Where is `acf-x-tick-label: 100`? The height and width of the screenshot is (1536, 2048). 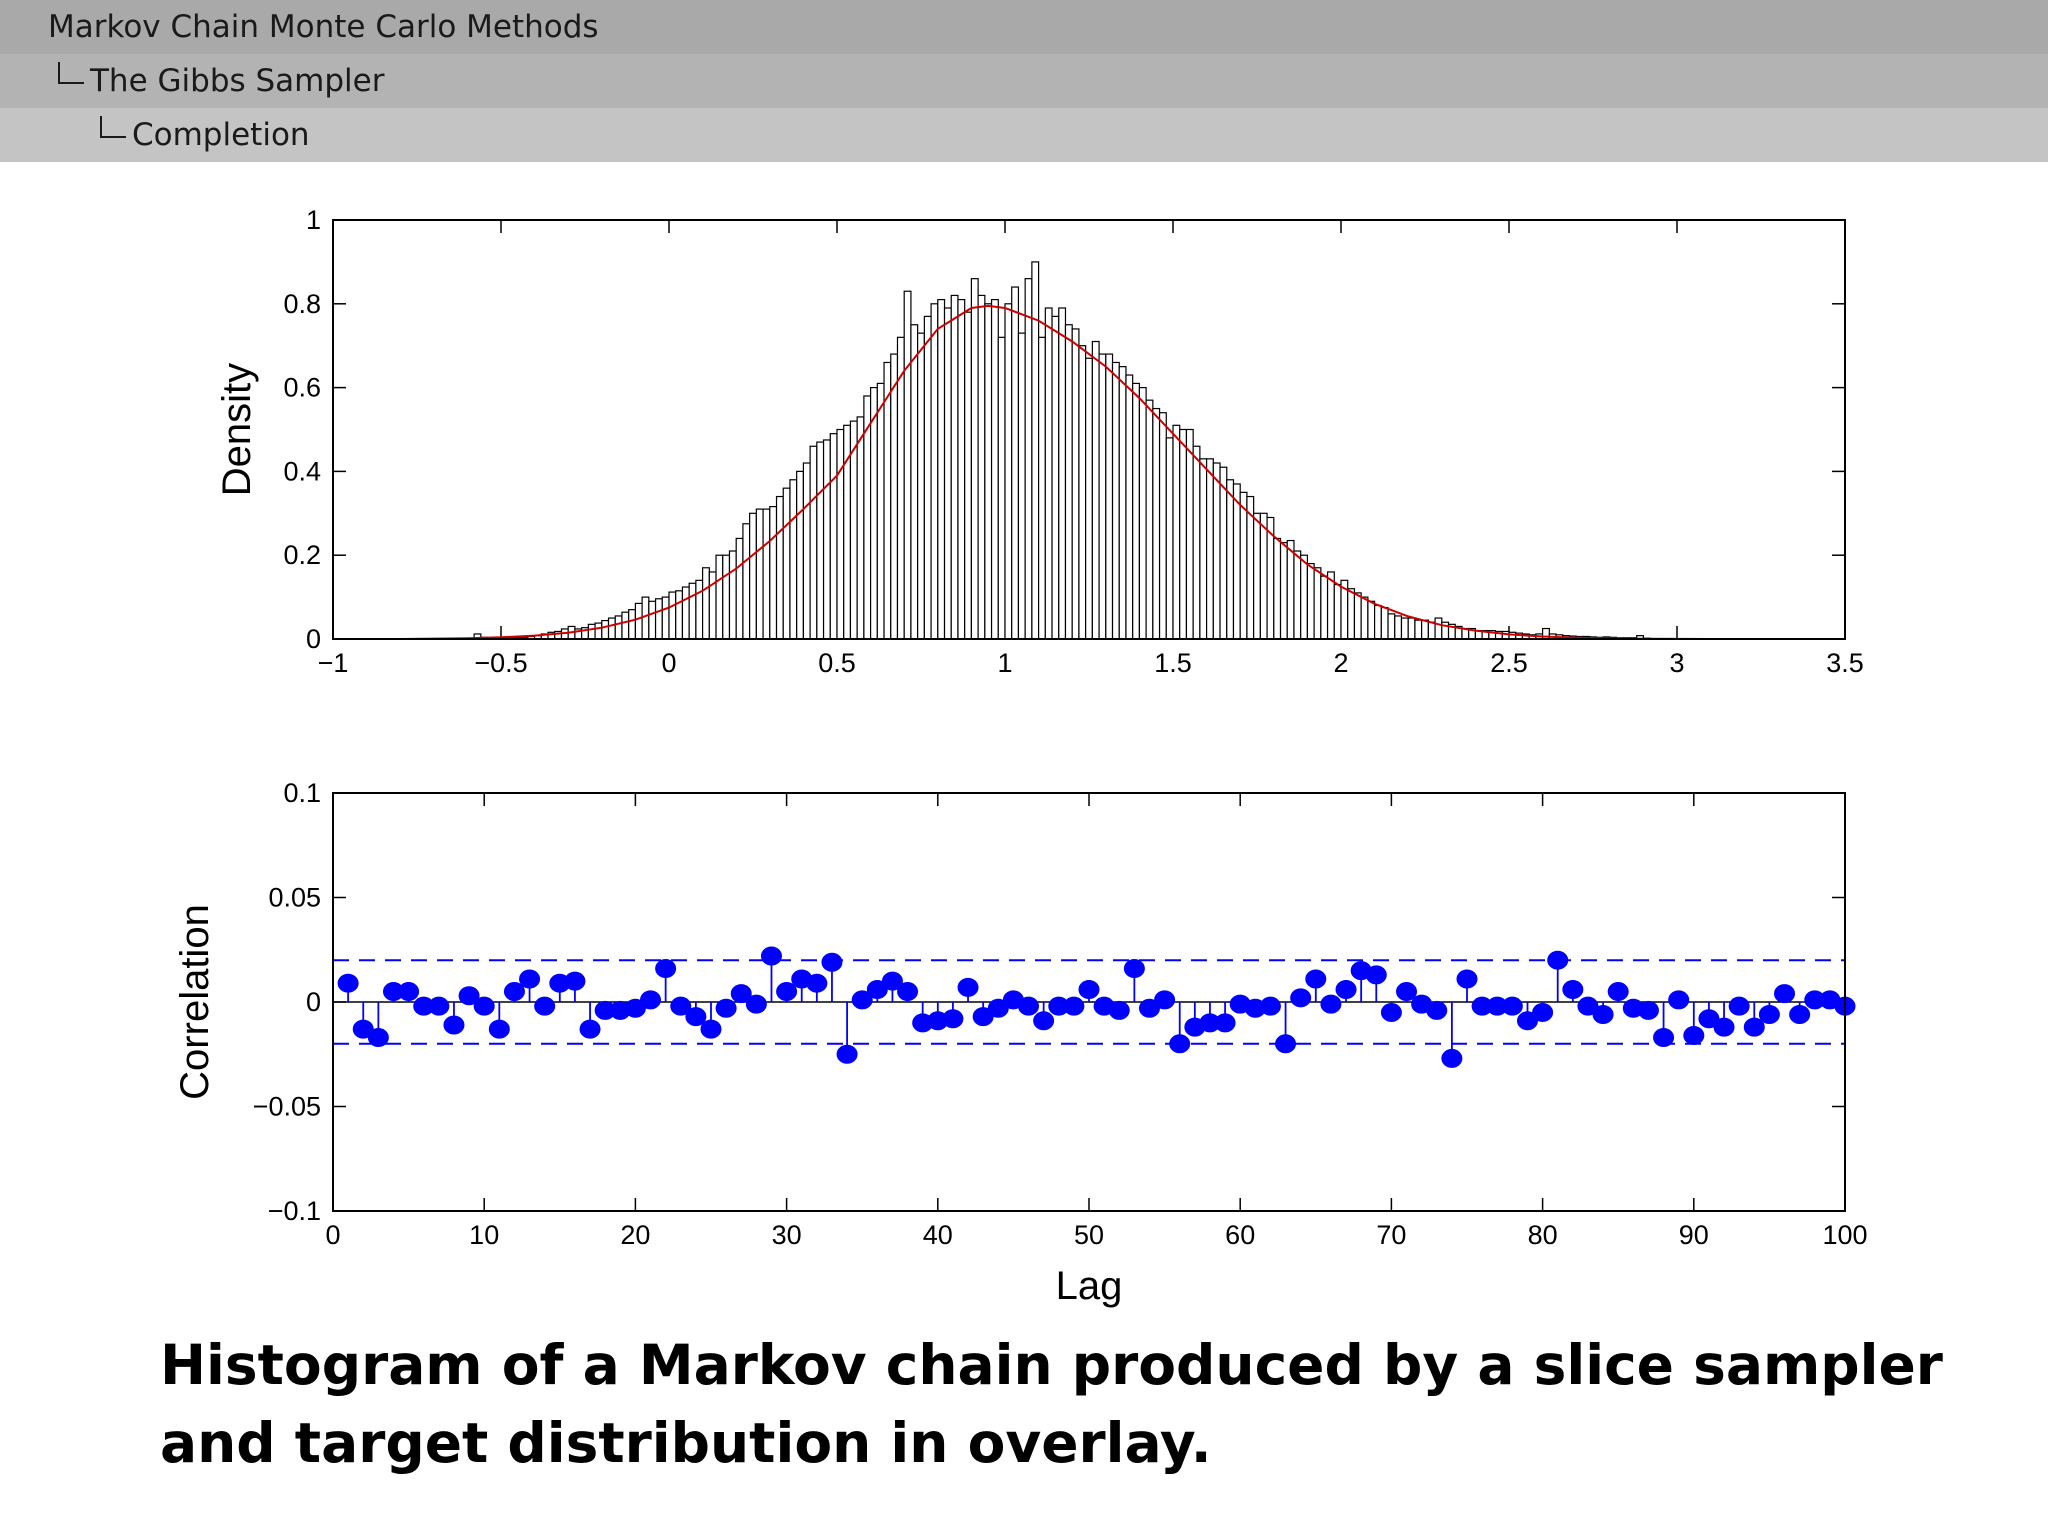 acf-x-tick-label: 100 is located at coordinates (1844, 1235).